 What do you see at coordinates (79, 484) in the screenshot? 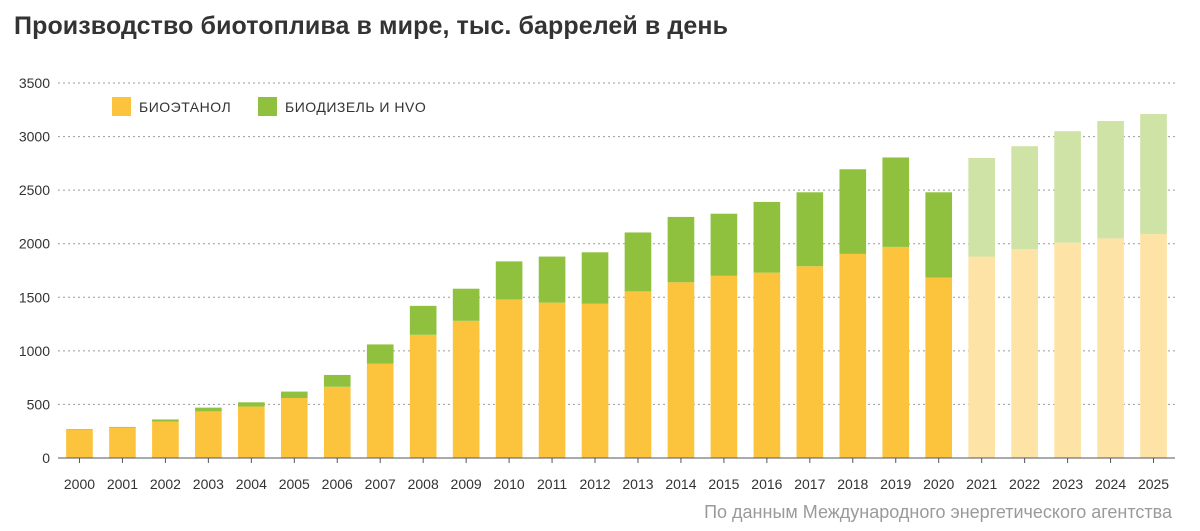
I see `x-tick-label: 2000` at bounding box center [79, 484].